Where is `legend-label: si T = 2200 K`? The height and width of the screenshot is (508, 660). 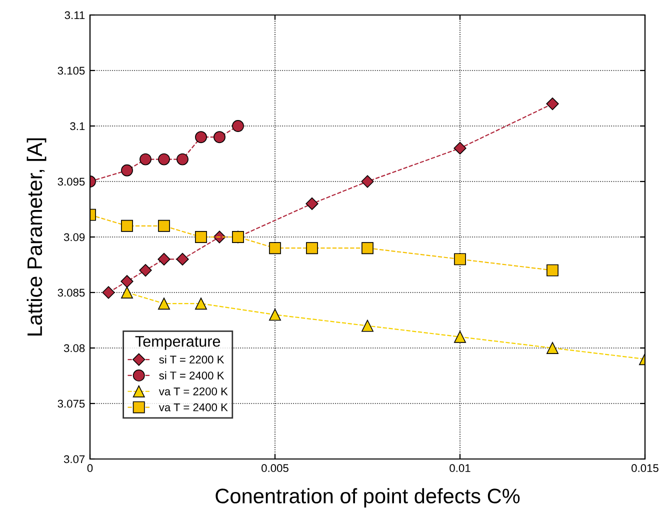
legend-label: si T = 2200 K is located at coordinates (191, 359).